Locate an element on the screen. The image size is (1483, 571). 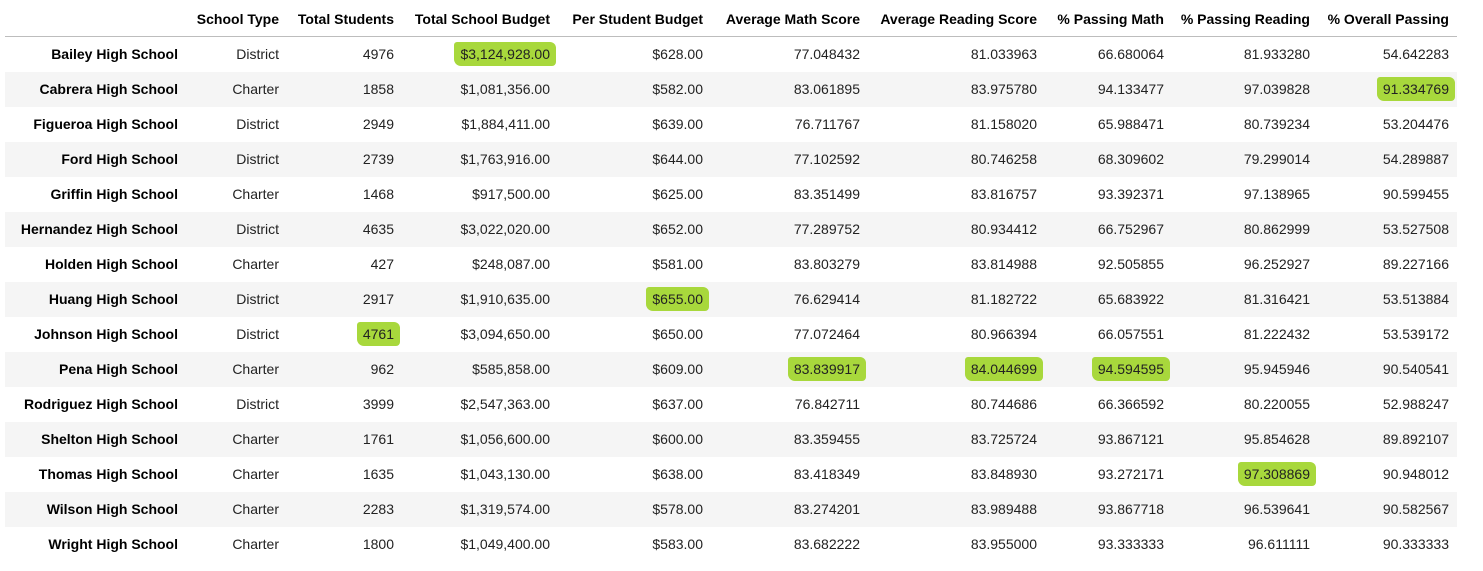
table-cell: 52.988247 is located at coordinates (1415, 404).